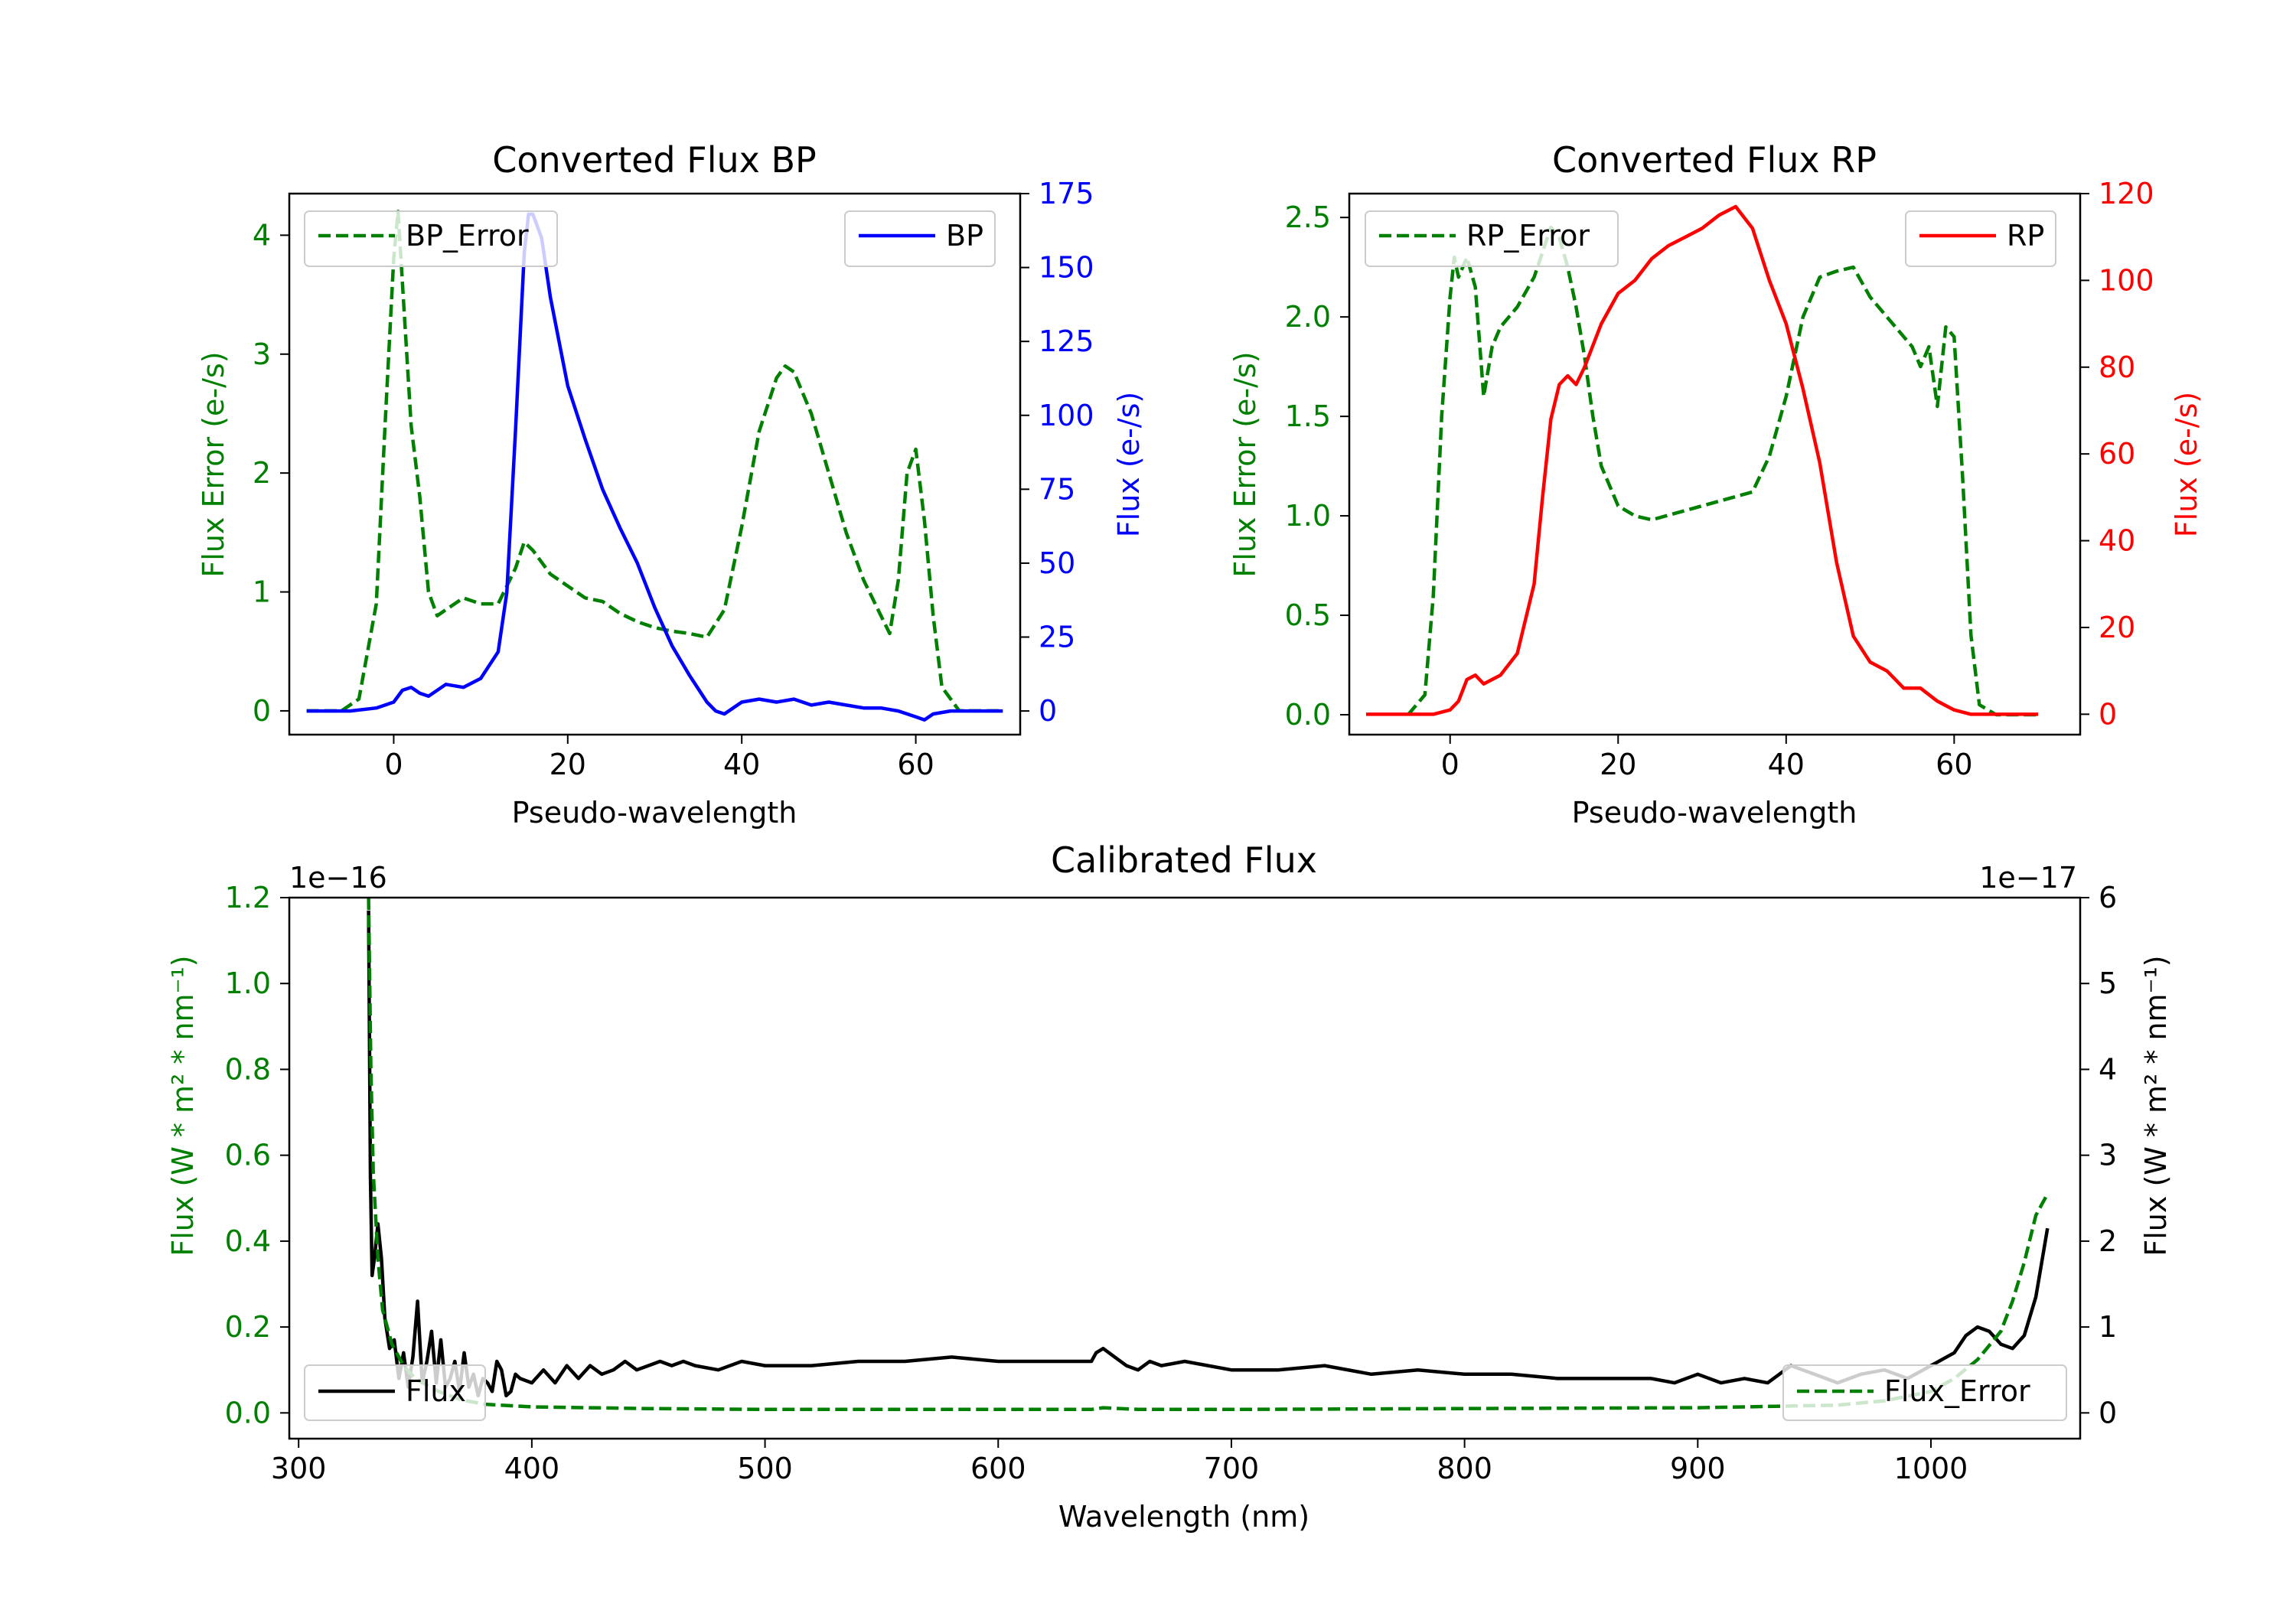 The height and width of the screenshot is (1607, 2296). I want to click on calibrated-xtick-label: 700, so click(1232, 1468).